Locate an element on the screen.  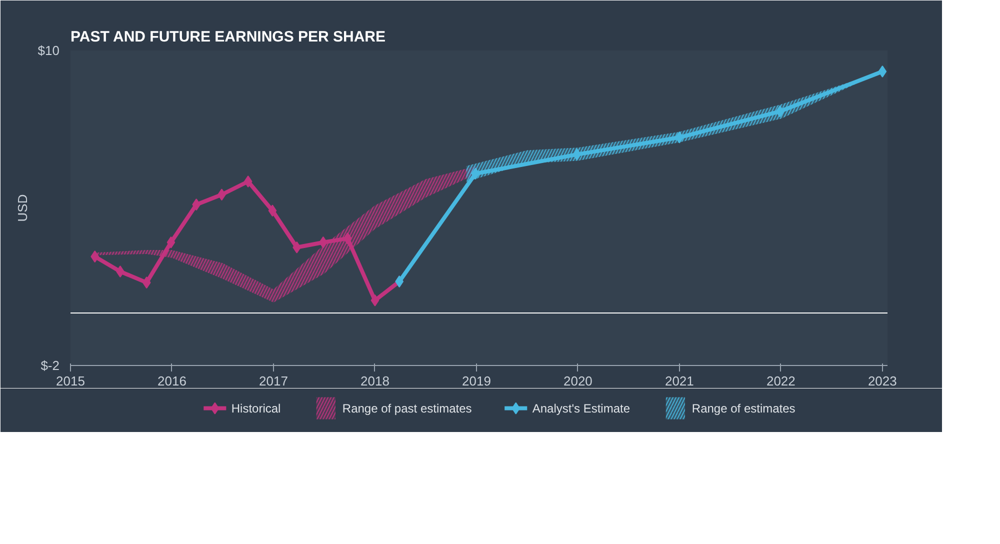
legend-label: Range of past estimates is located at coordinates (407, 408).